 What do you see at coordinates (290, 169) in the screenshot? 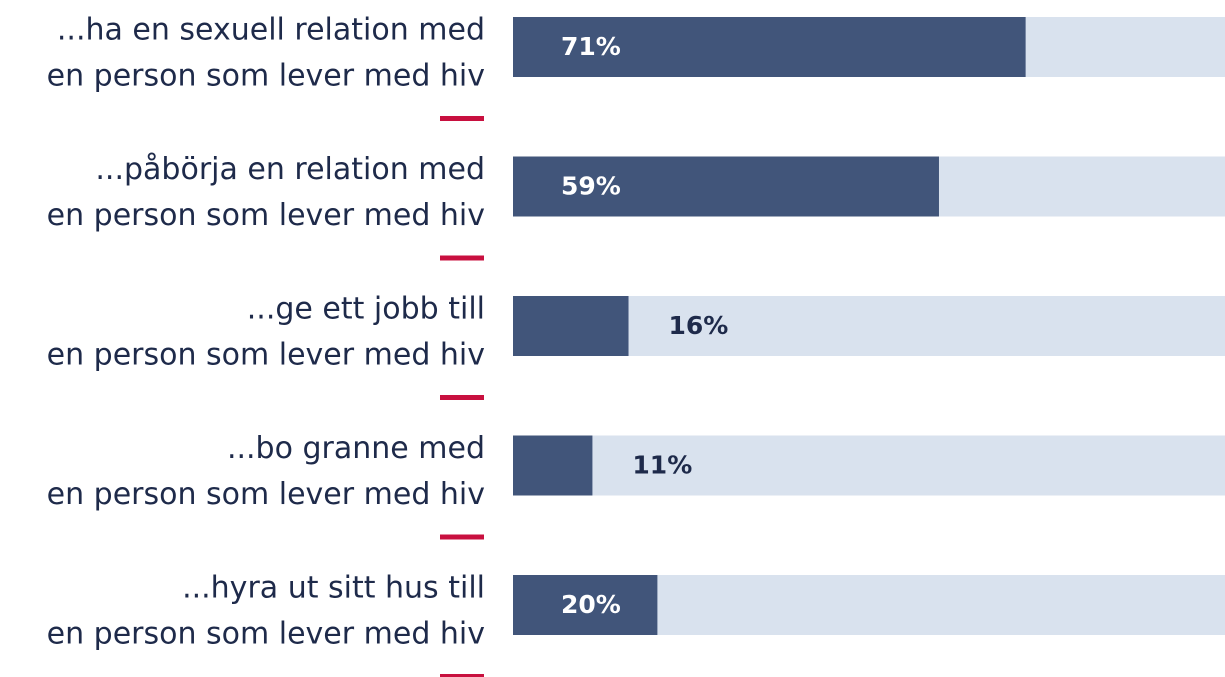
I see `category-label: ...påbörja en relation med` at bounding box center [290, 169].